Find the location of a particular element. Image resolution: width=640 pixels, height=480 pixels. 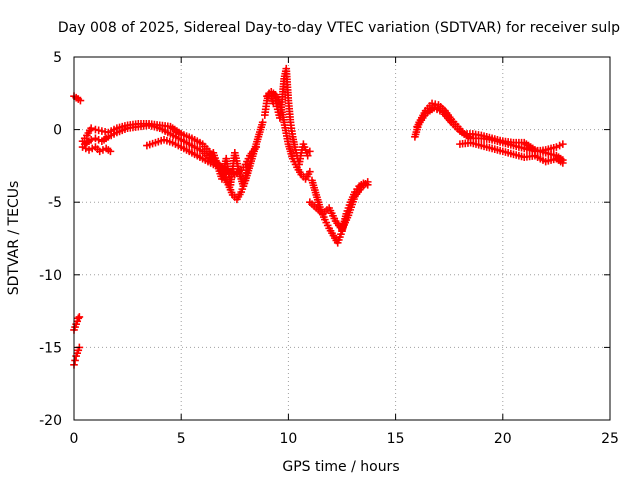

y-tick-label: 0 is located at coordinates (57, 131).